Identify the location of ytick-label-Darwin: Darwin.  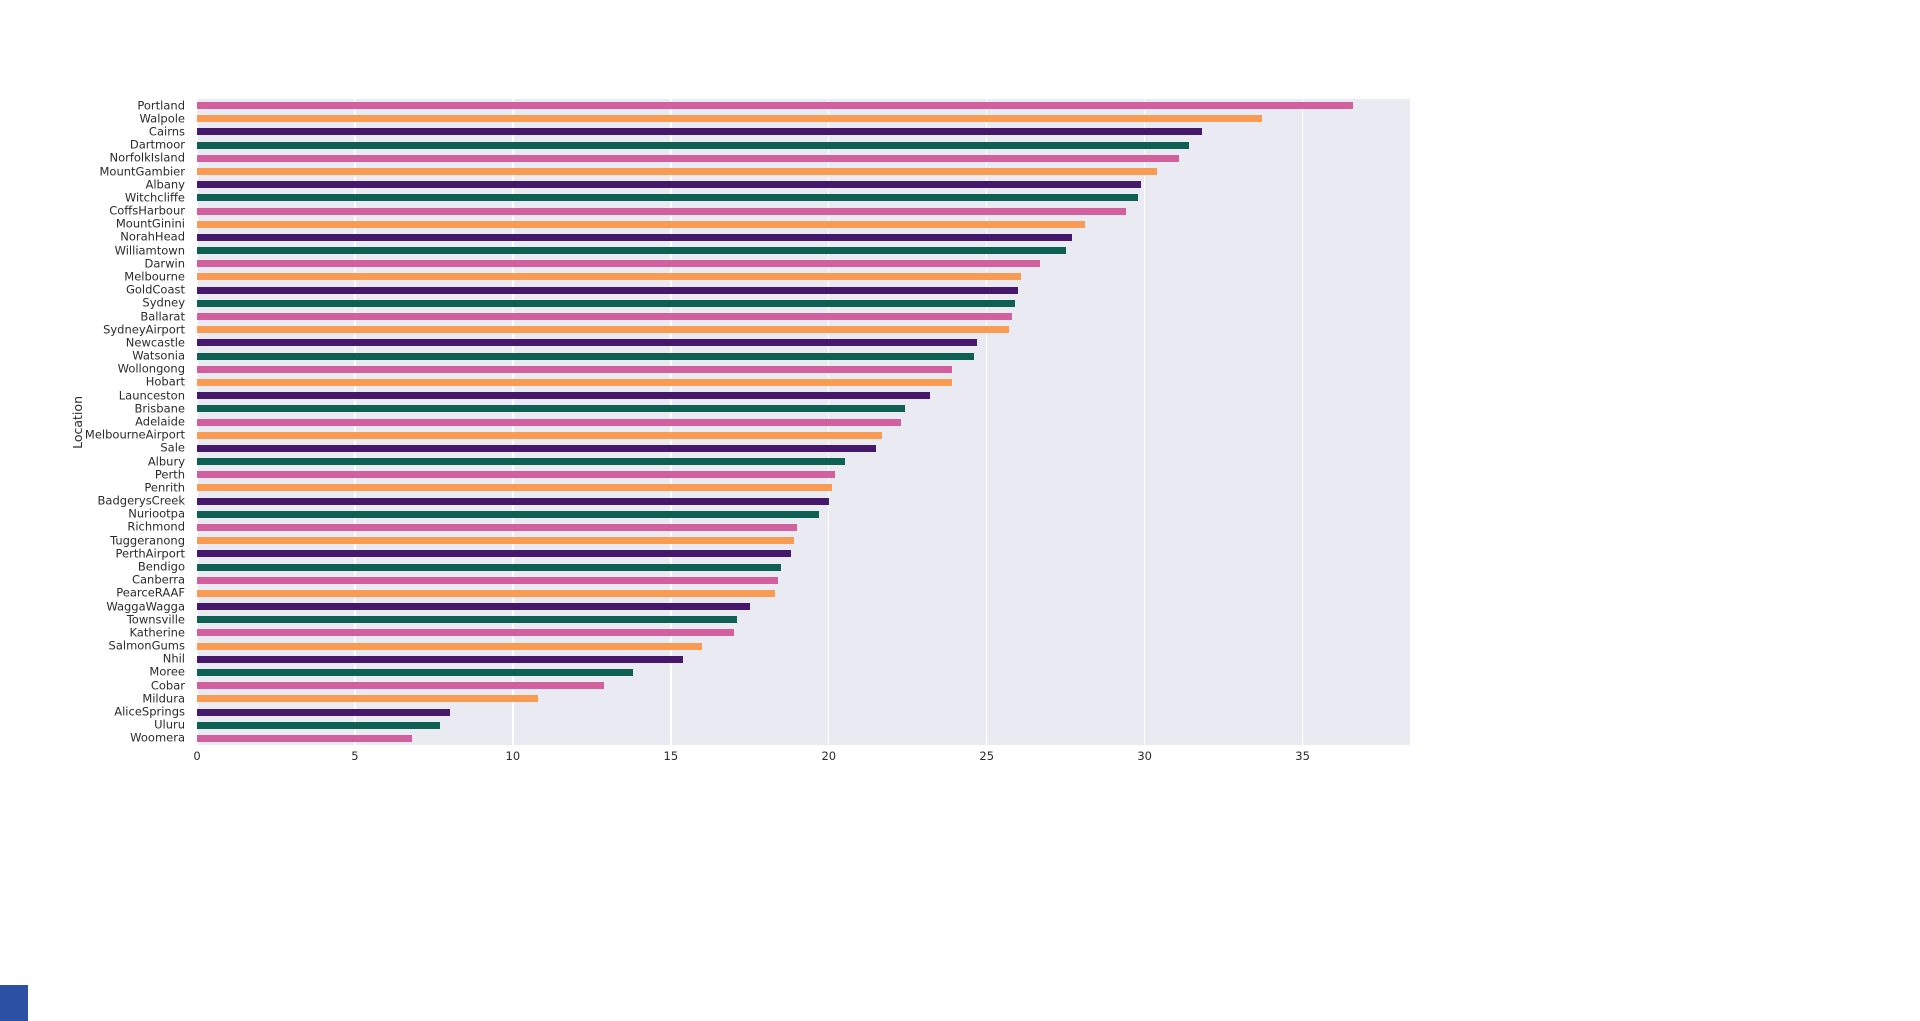
(164, 263).